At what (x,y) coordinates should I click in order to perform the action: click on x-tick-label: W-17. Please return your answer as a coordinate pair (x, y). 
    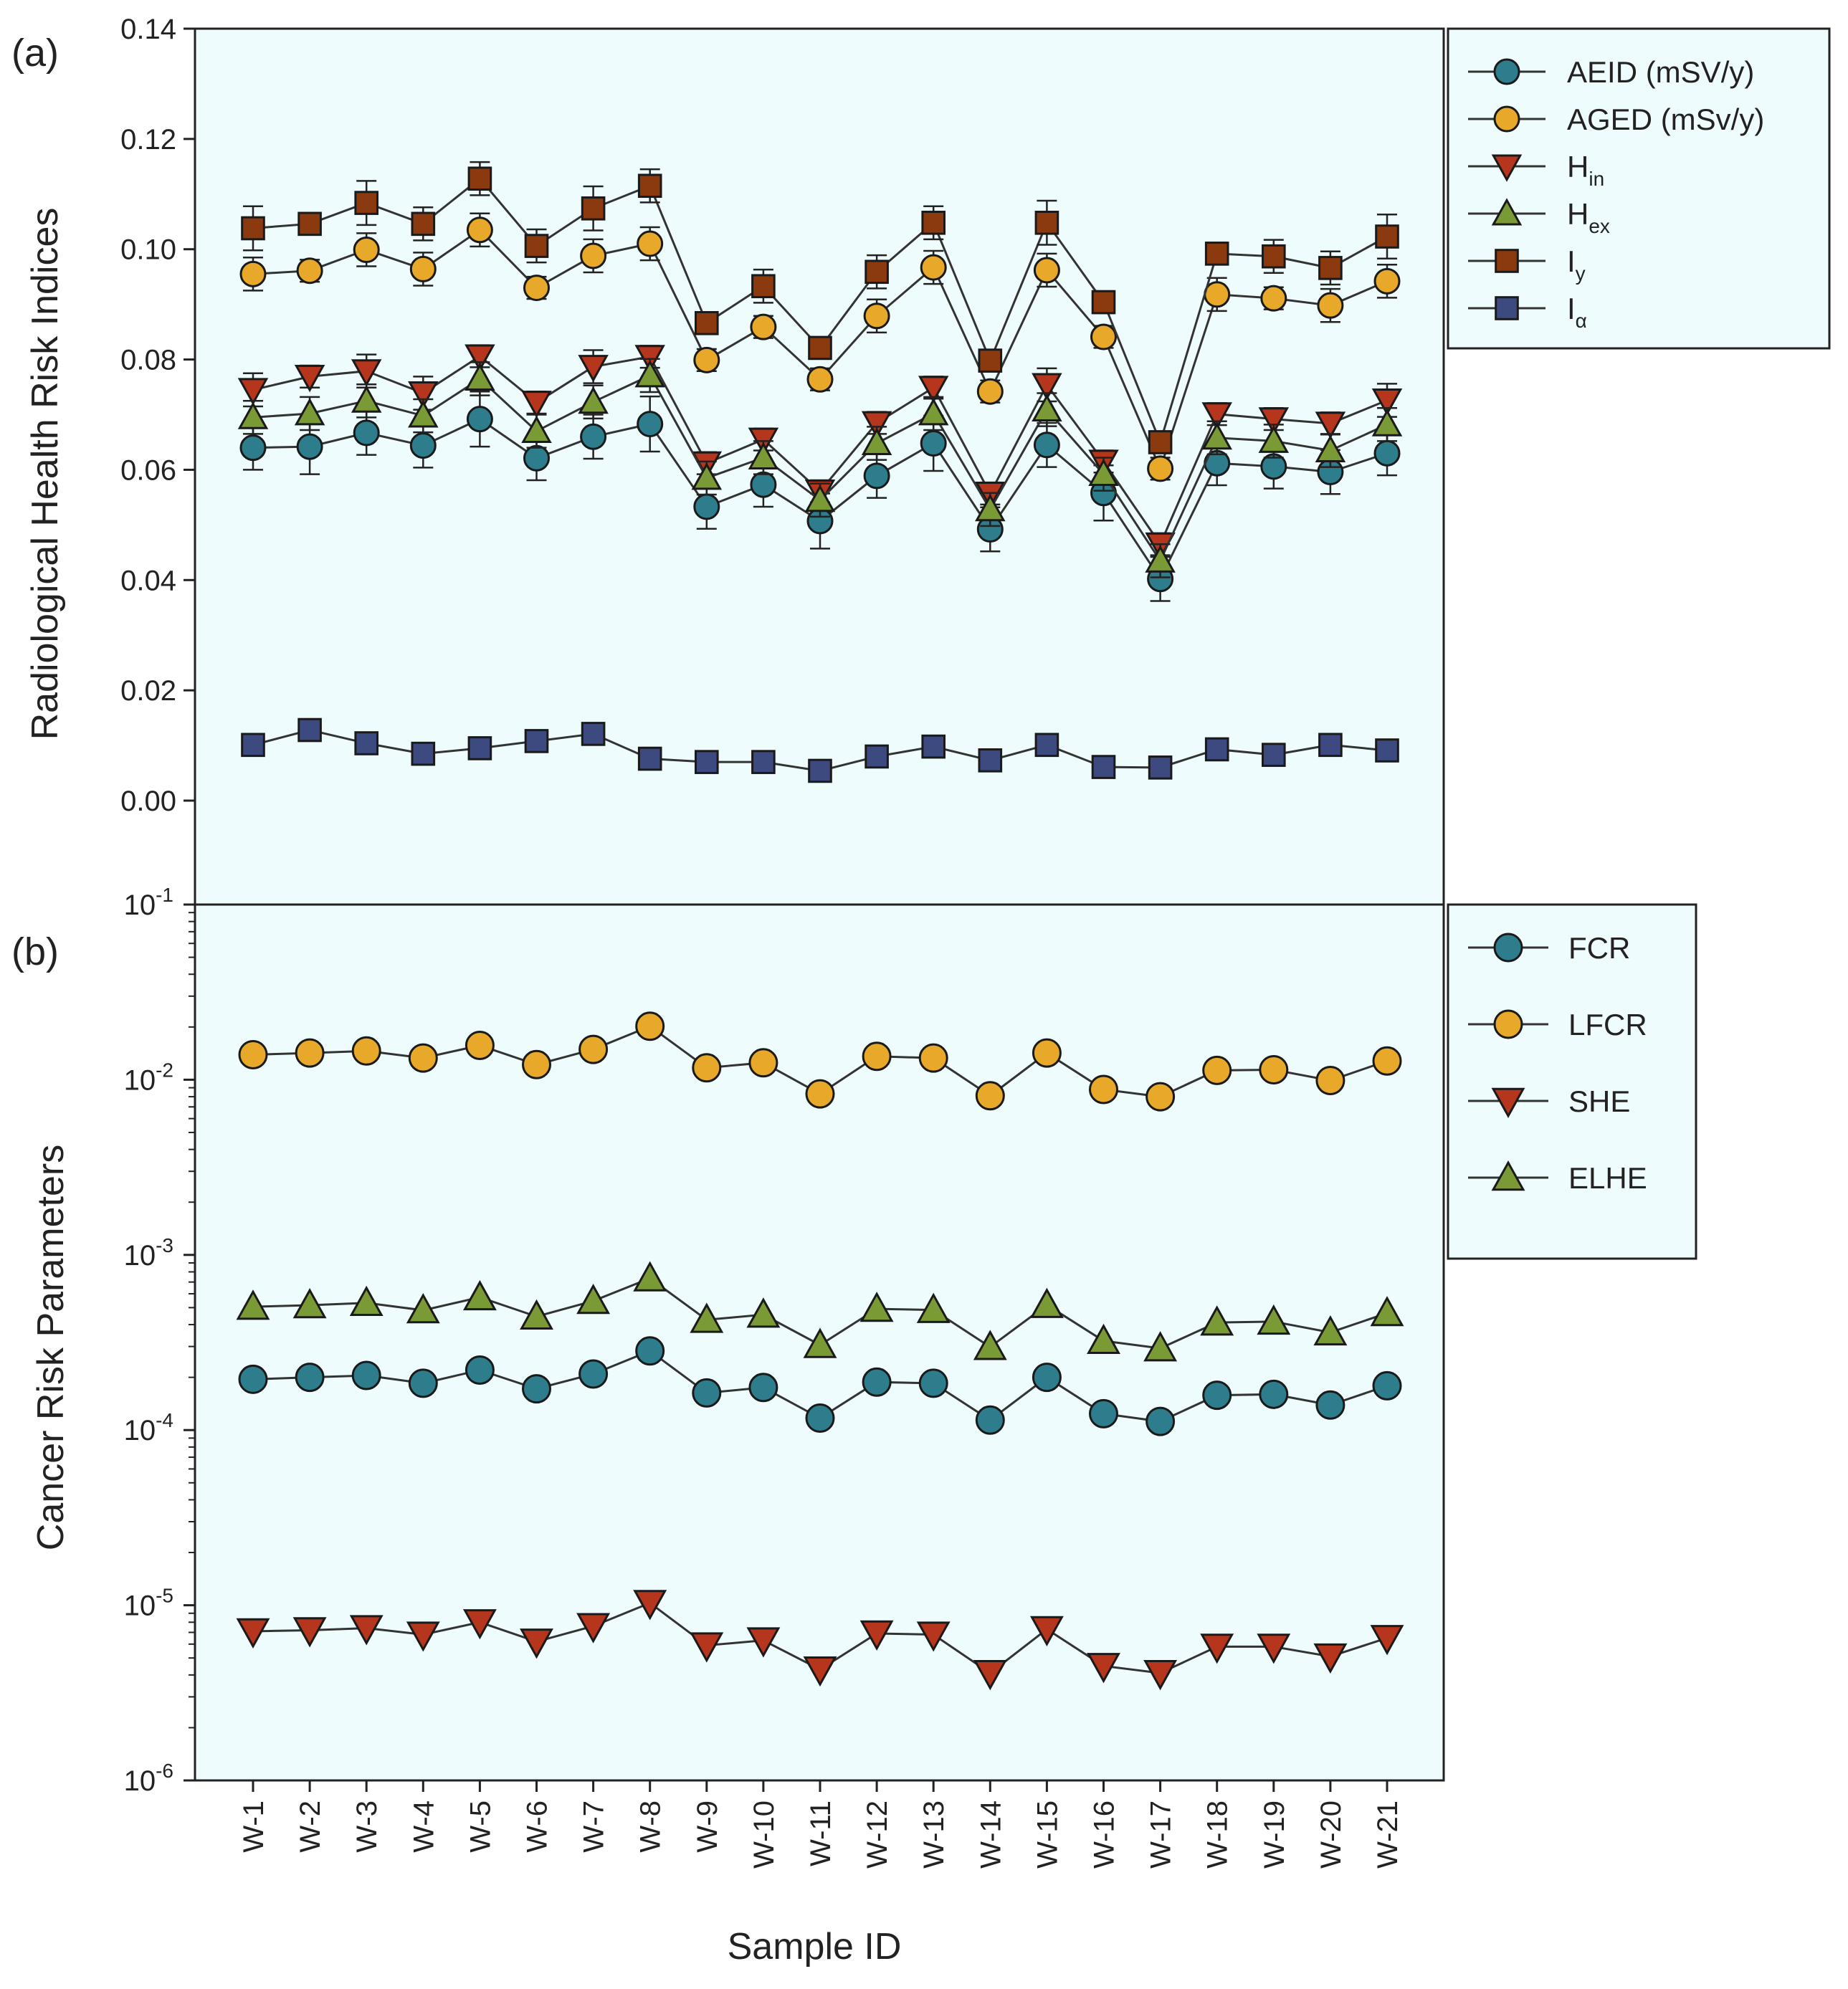
    Looking at the image, I should click on (1161, 1834).